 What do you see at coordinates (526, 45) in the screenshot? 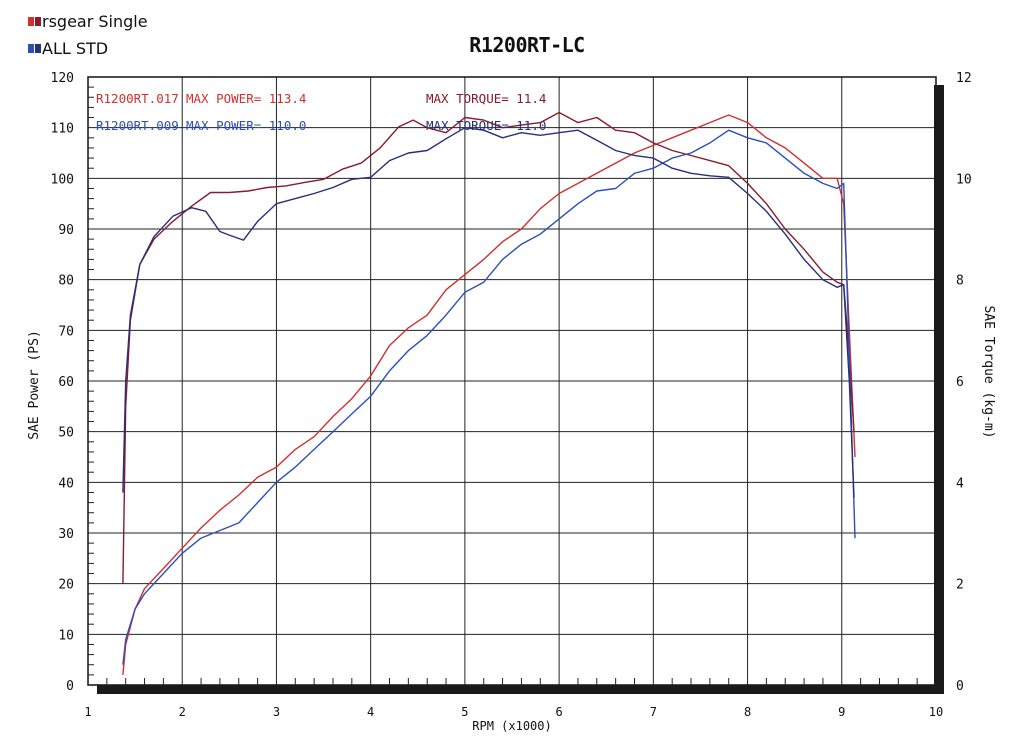
I see `chart-title: R1200RT-LC` at bounding box center [526, 45].